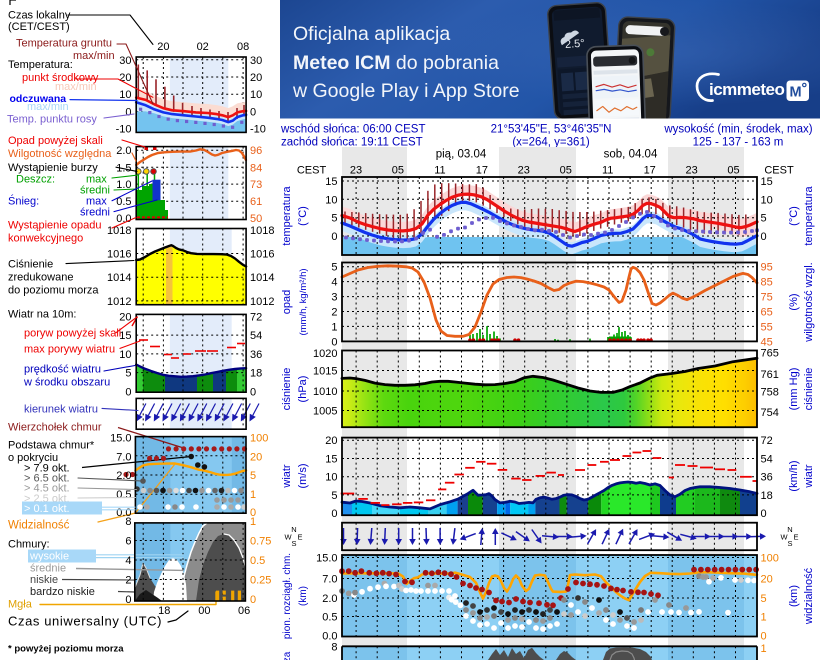  What do you see at coordinates (53, 290) in the screenshot?
I see `svg-text: do poziomu morza` at bounding box center [53, 290].